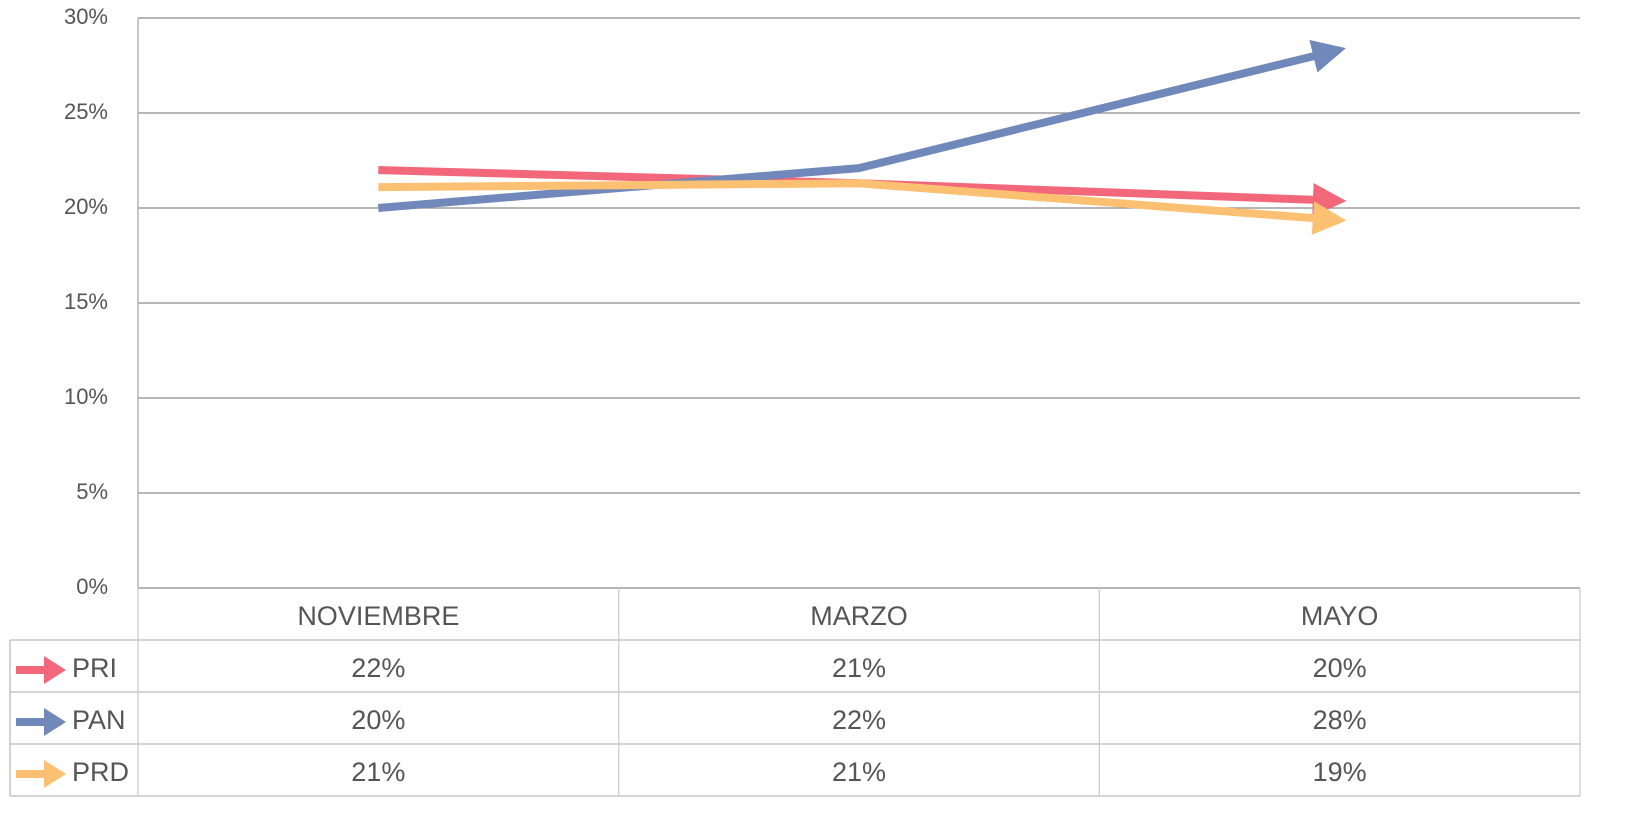 The image size is (1632, 822). I want to click on y-tick-label: 15%, so click(86, 301).